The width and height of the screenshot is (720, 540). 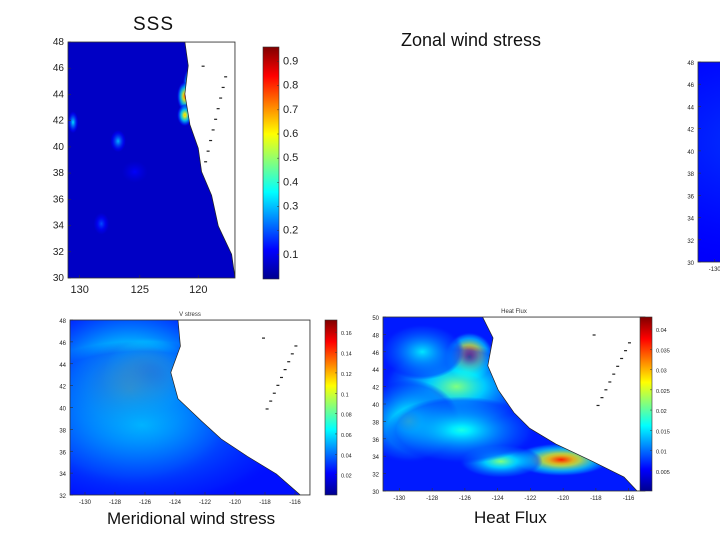 What do you see at coordinates (175, 503) in the screenshot?
I see `x-tick-label: -124` at bounding box center [175, 503].